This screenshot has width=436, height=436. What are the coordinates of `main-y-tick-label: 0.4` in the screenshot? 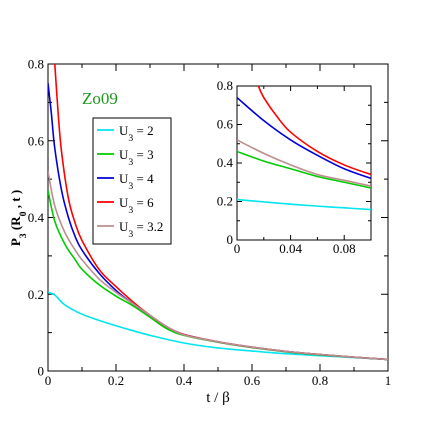 It's located at (36, 217).